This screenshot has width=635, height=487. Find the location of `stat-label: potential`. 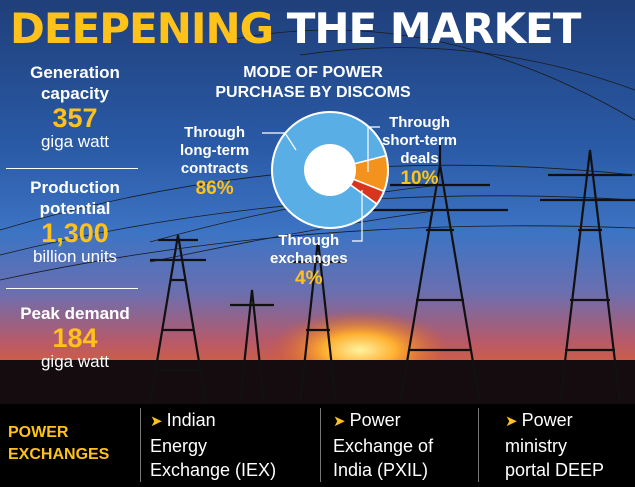

stat-label: potential is located at coordinates (75, 208).